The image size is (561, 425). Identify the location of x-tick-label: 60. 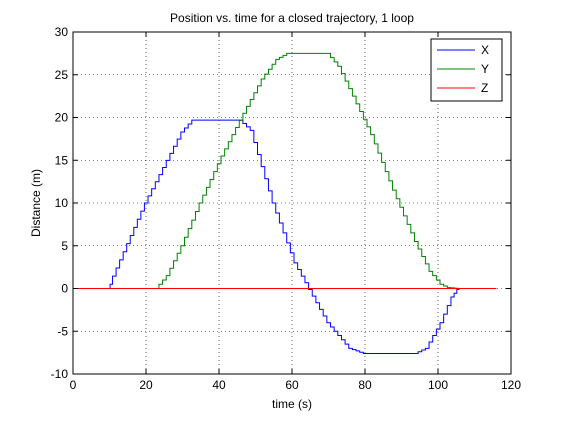
(292, 385).